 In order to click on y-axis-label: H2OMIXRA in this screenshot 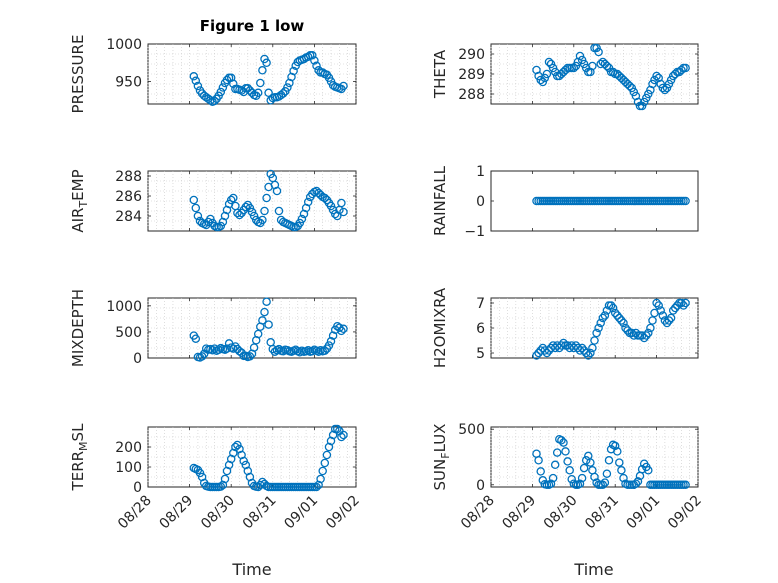, I will do `click(440, 327)`.